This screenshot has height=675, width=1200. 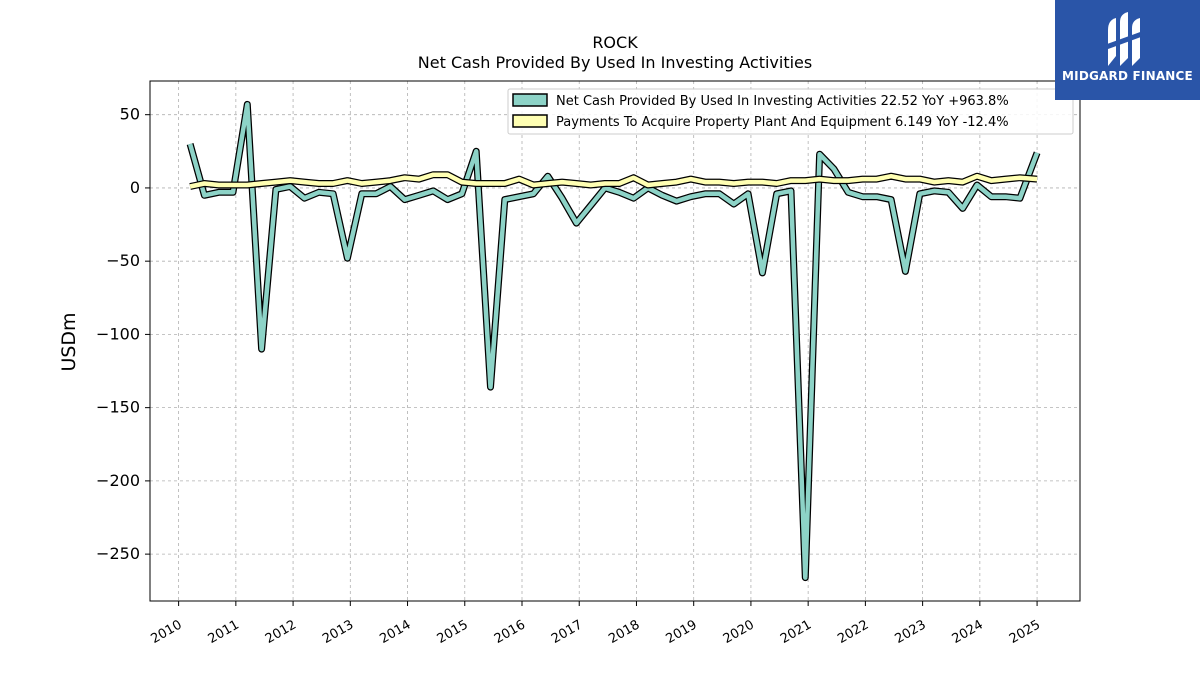 I want to click on y-tick-label: 50, so click(x=130, y=114).